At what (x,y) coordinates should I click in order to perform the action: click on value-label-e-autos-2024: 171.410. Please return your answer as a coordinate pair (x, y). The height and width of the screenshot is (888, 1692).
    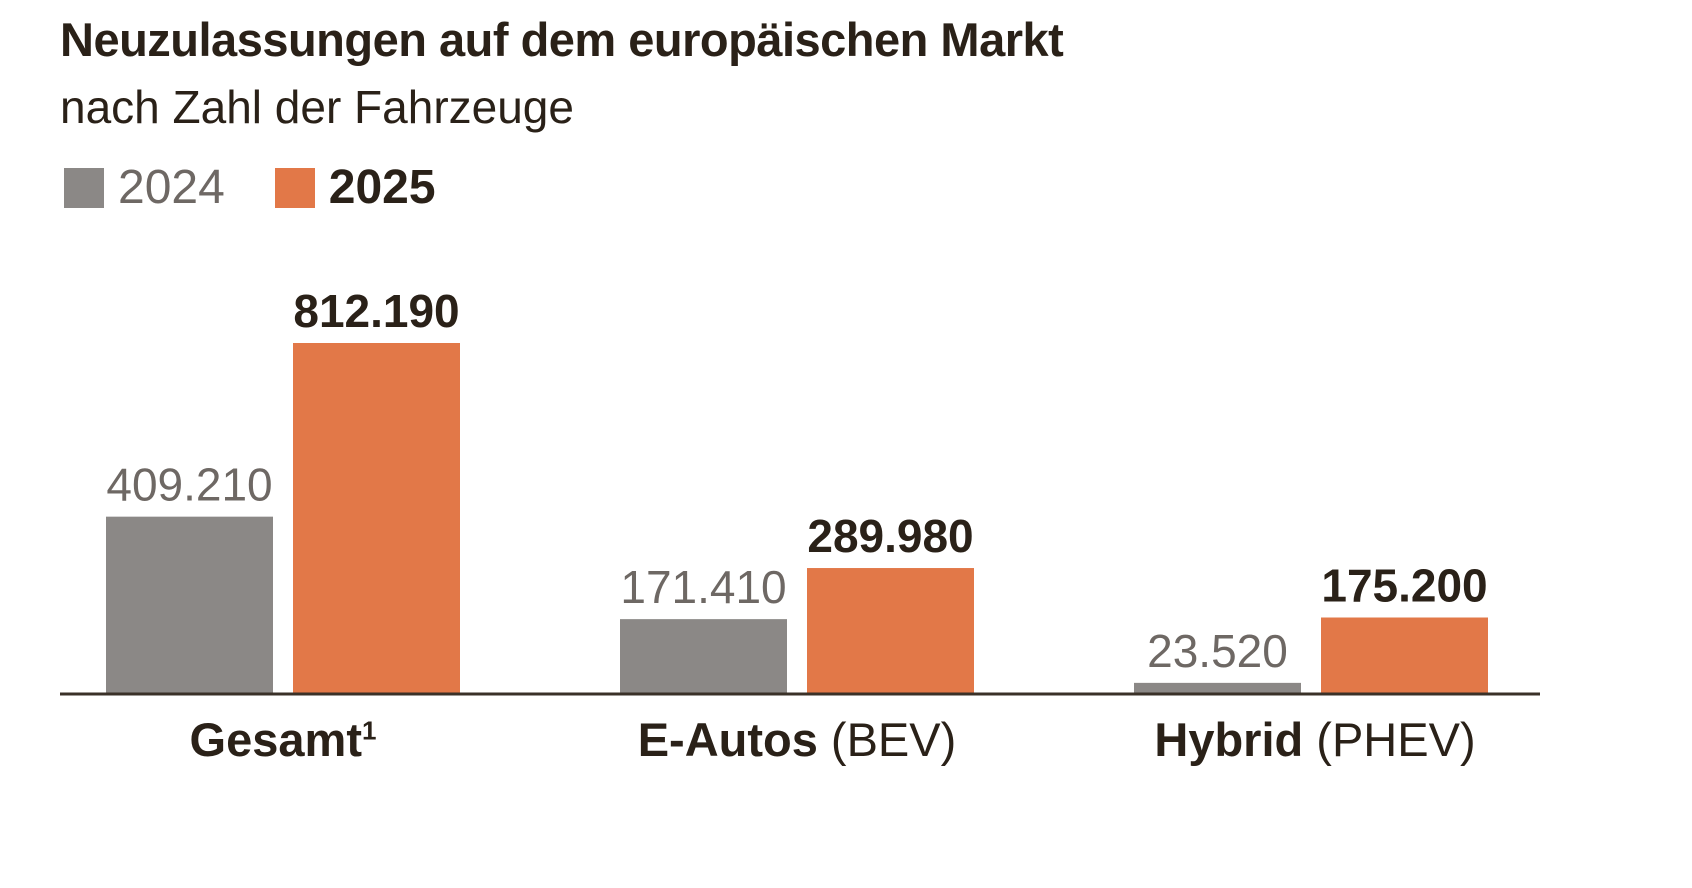
    Looking at the image, I should click on (703, 587).